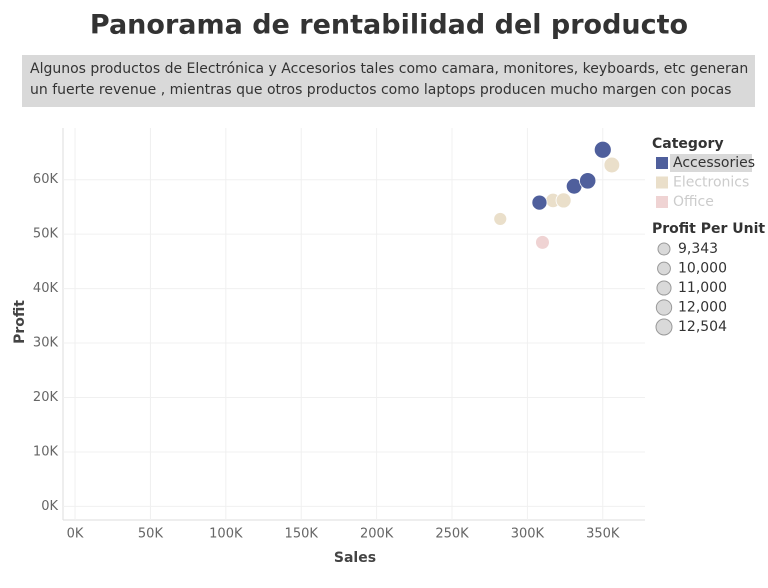 The height and width of the screenshot is (588, 768). Describe the element at coordinates (702, 269) in the screenshot. I see `size-legend-label: 10,000` at that location.